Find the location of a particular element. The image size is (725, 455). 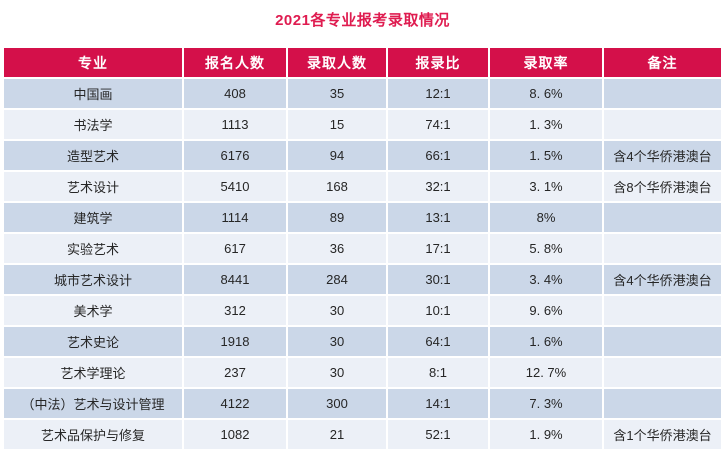

cell-admission-rate: 1. 9% is located at coordinates (546, 434).